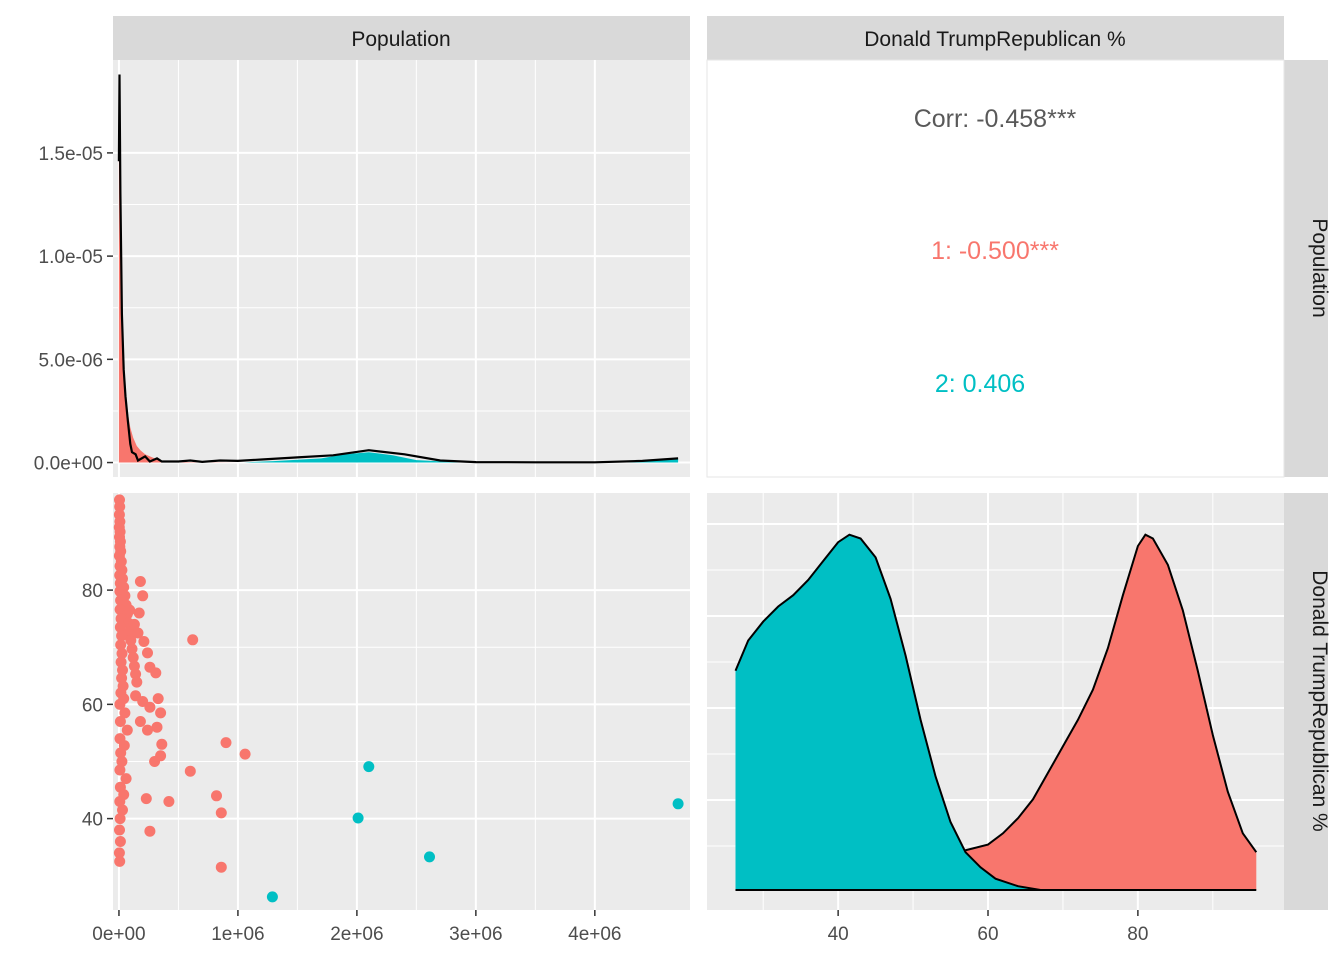  I want to click on corr-overall: Corr: -0.458***, so click(995, 119).